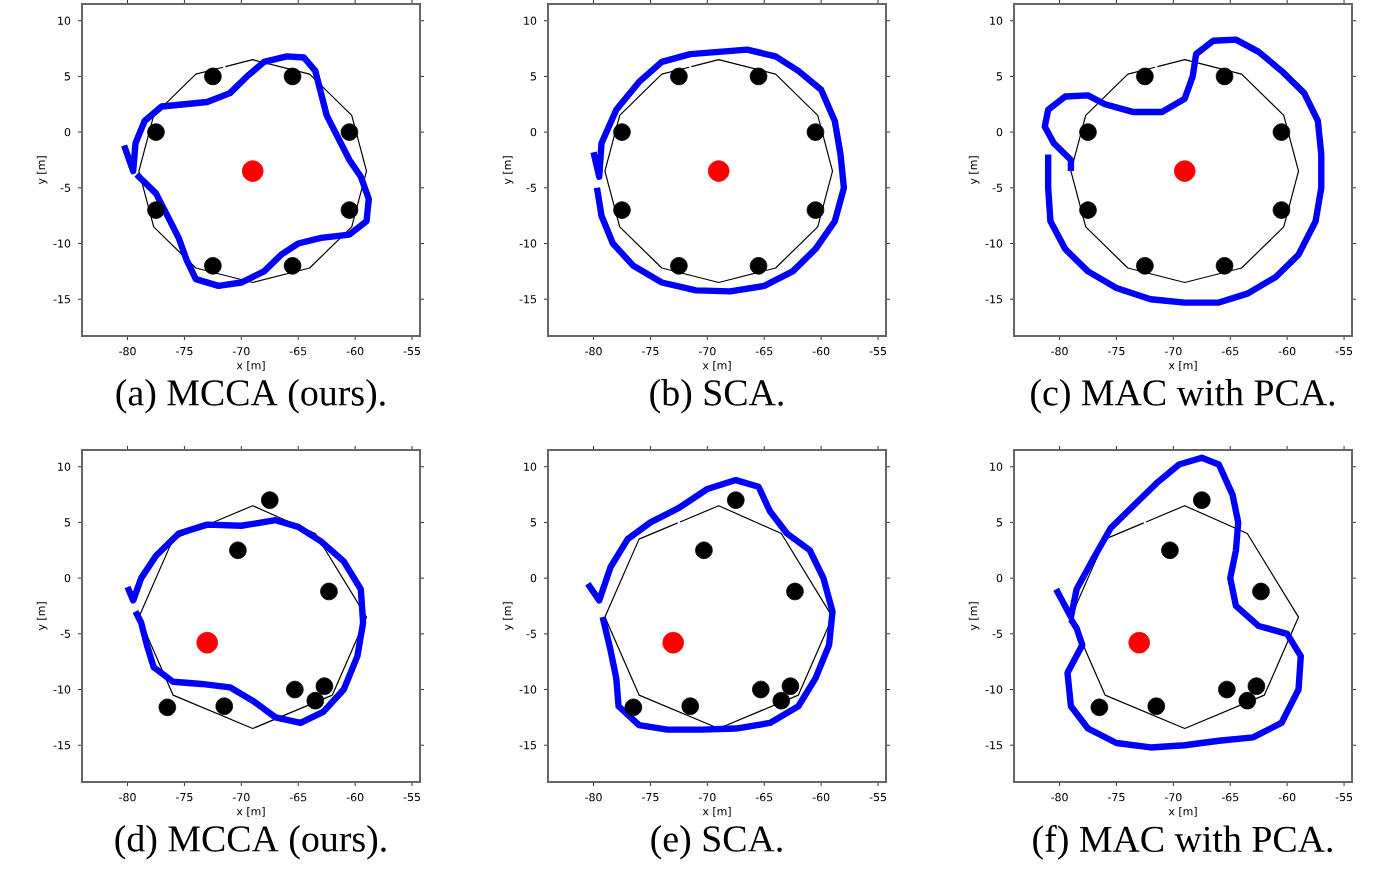 Image resolution: width=1398 pixels, height=894 pixels. Describe the element at coordinates (716, 396) in the screenshot. I see `text: (b) SCA.` at that location.